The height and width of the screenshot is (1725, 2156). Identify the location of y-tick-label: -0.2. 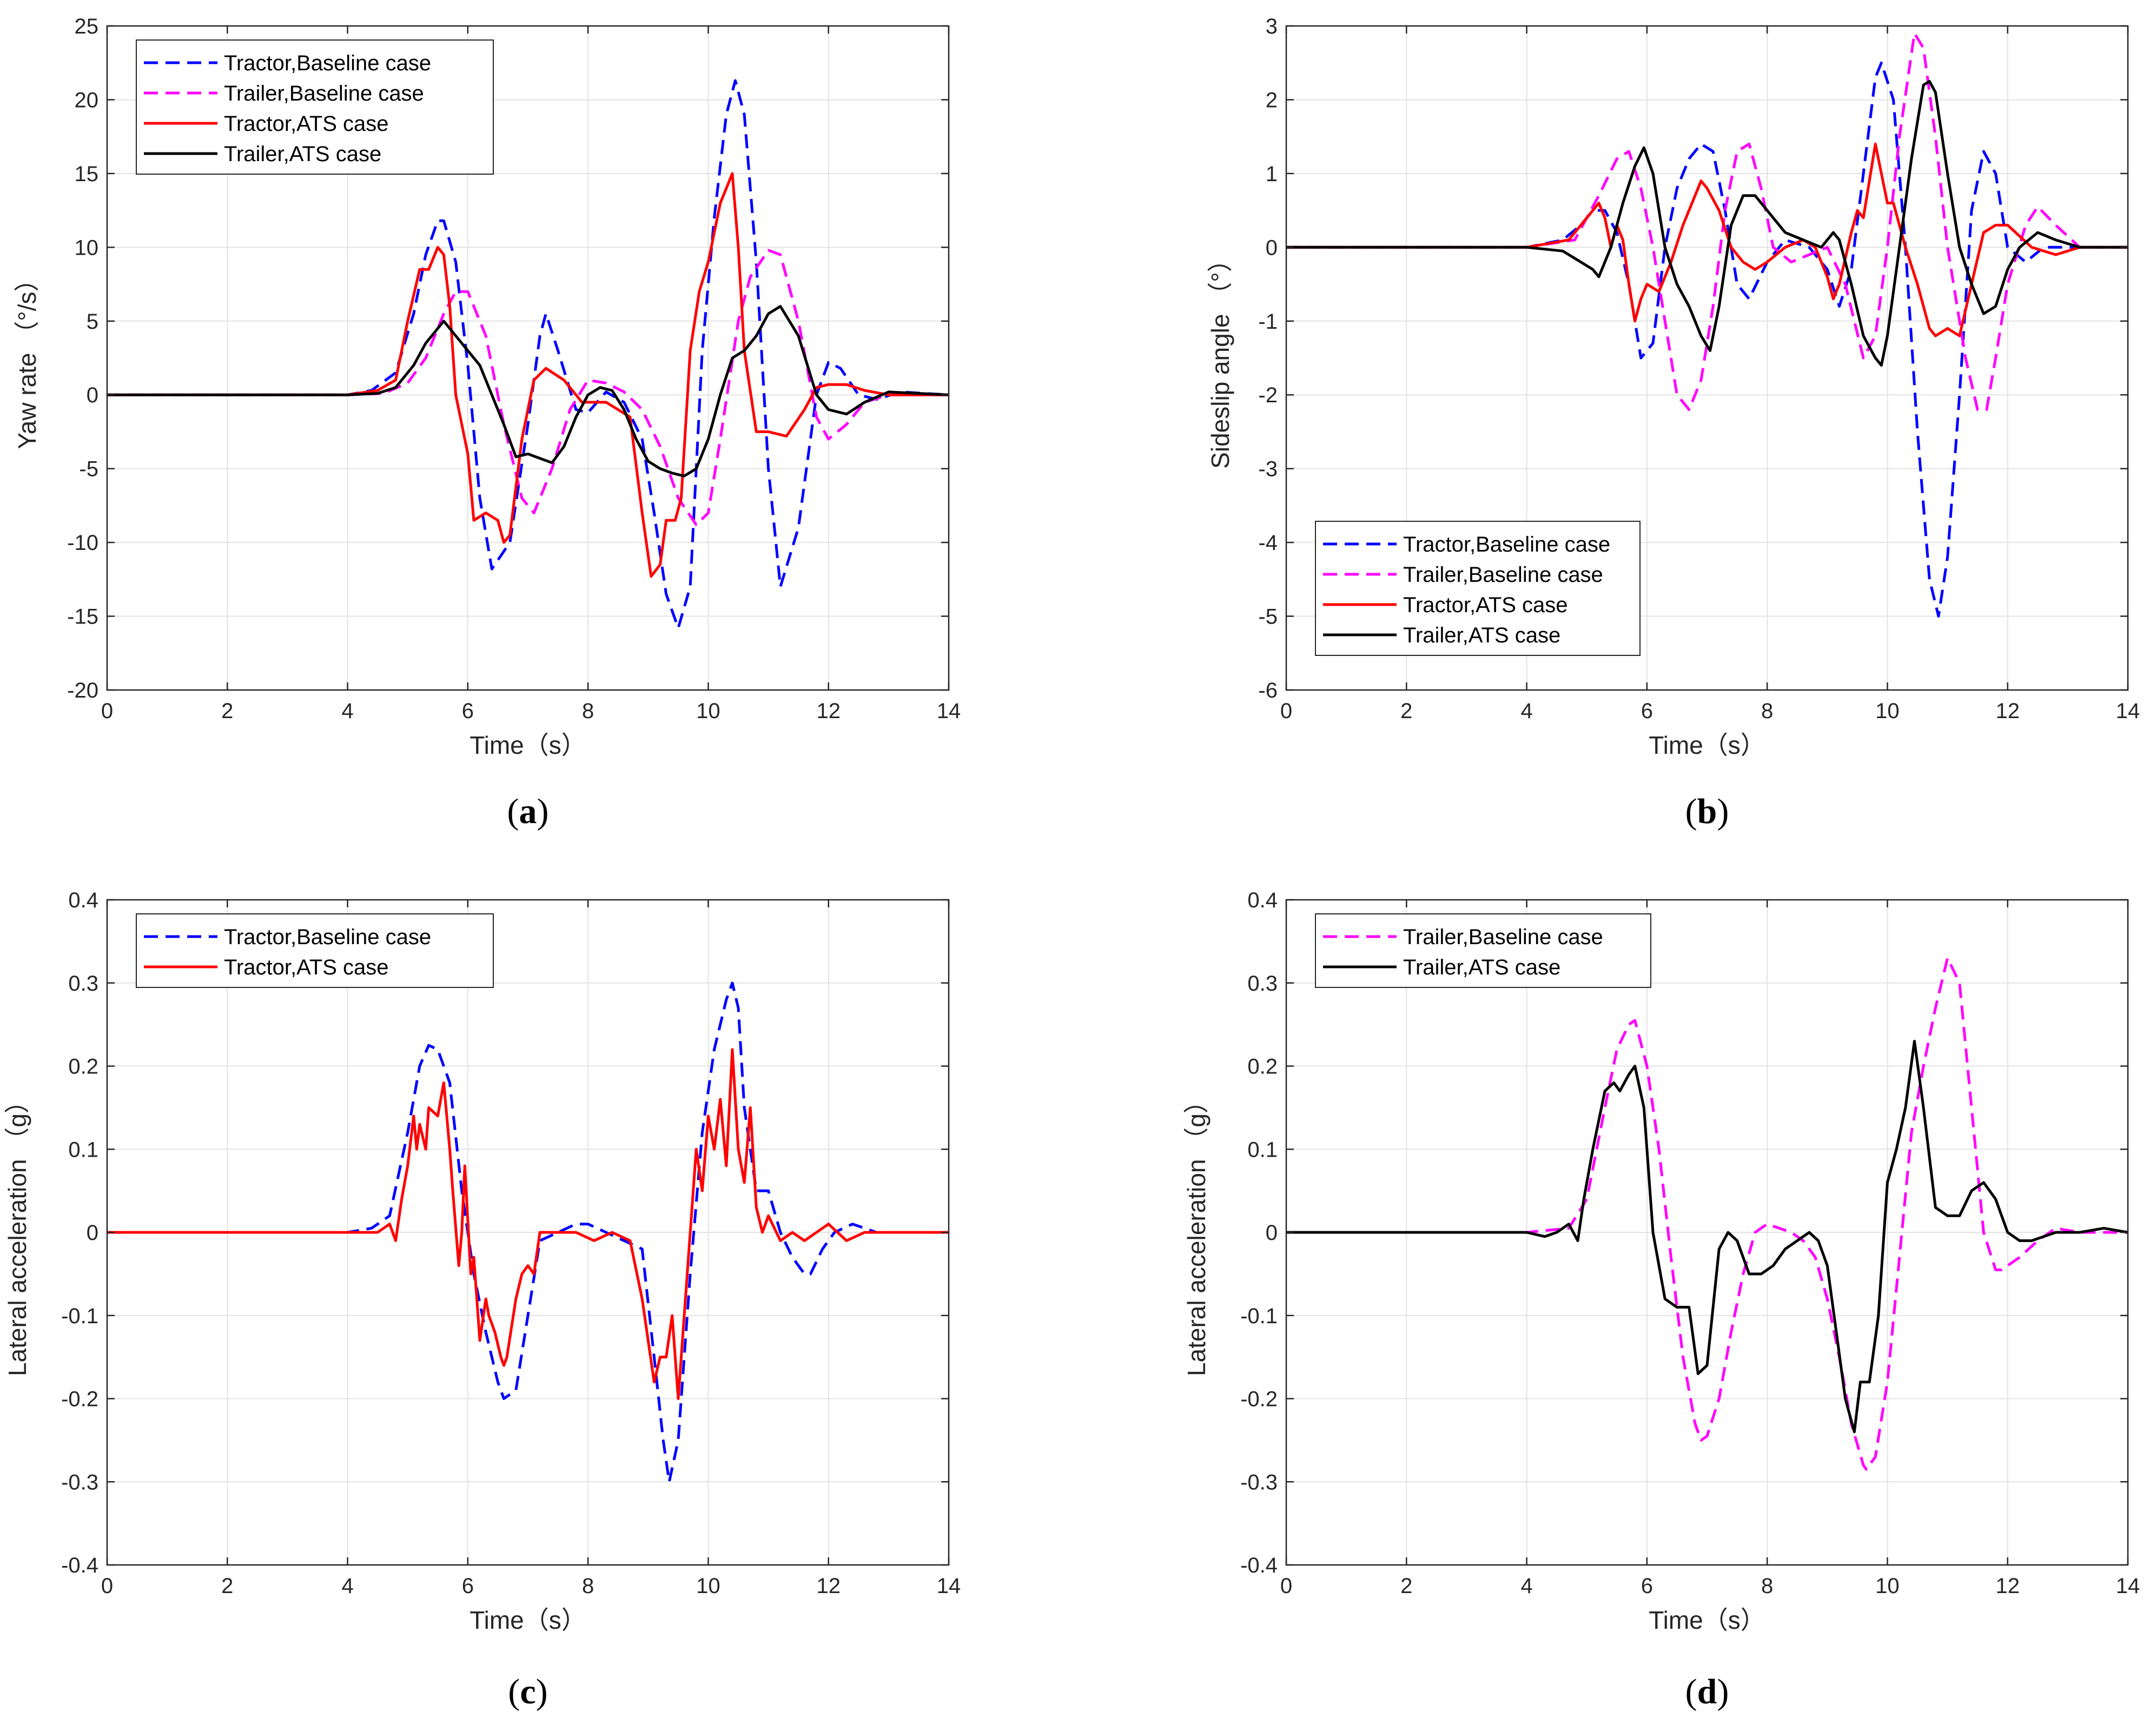
(79, 1399).